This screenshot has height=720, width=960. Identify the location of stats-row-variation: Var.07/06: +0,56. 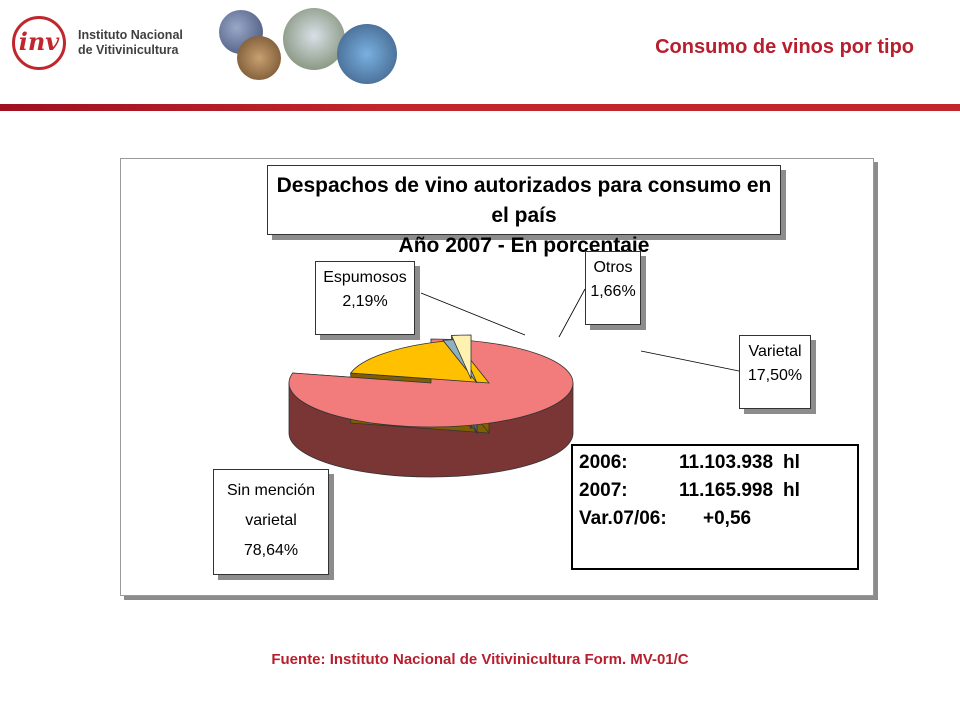
(718, 522).